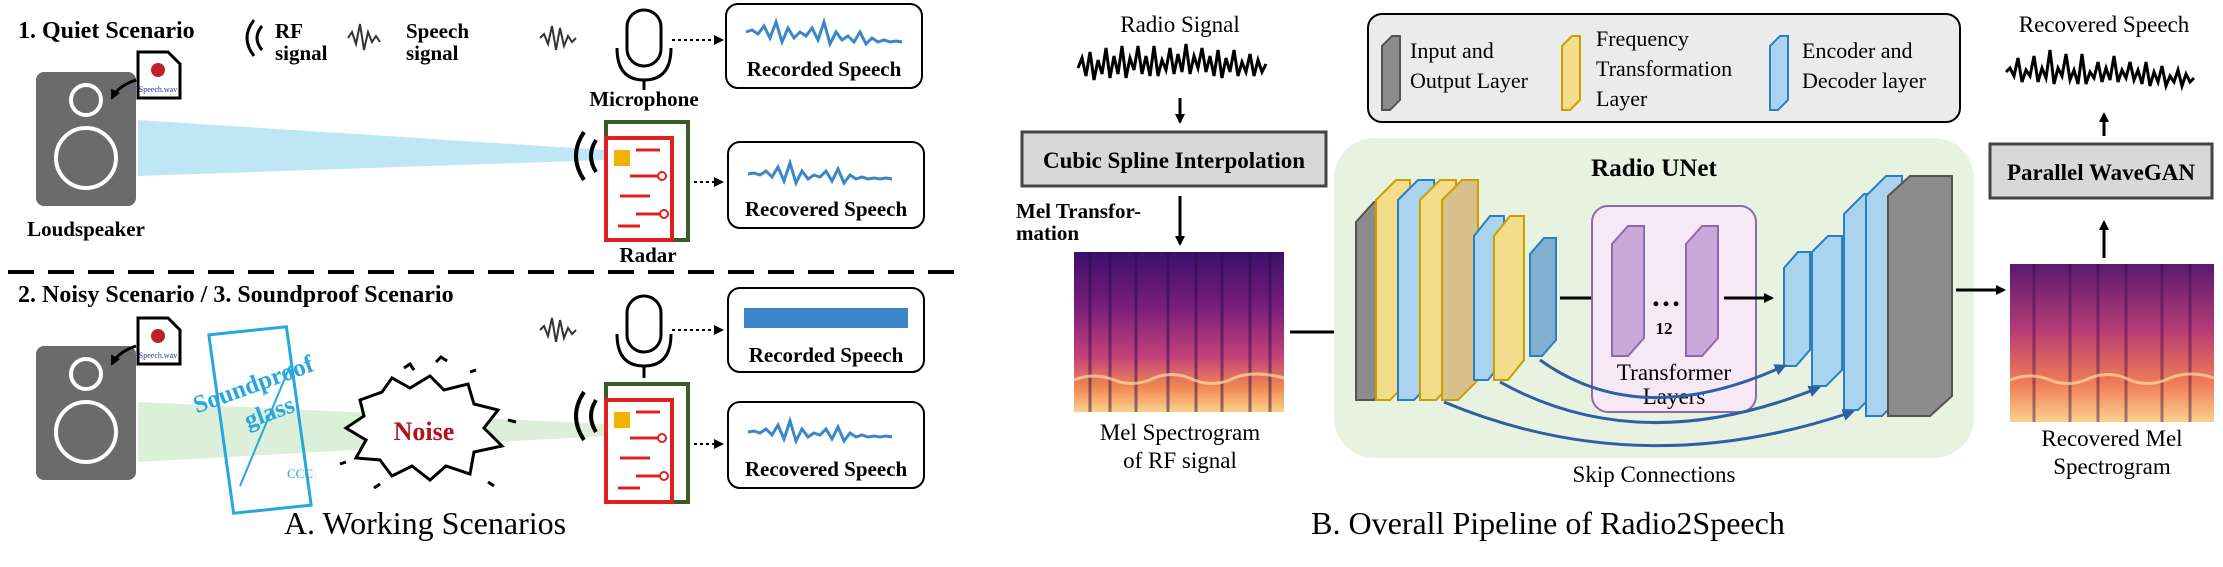  I want to click on parallel-wavegan-label: Parallel WaveGAN, so click(2101, 172).